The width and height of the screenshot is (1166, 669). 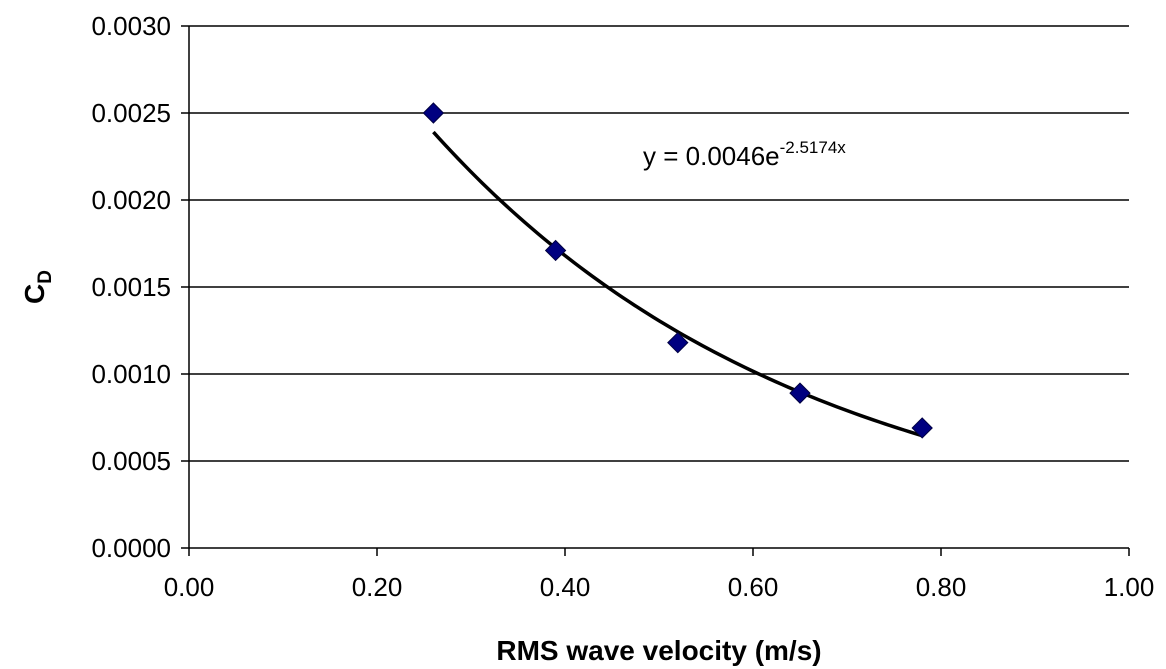 What do you see at coordinates (34, 294) in the screenshot?
I see `y-axis-title-main: C` at bounding box center [34, 294].